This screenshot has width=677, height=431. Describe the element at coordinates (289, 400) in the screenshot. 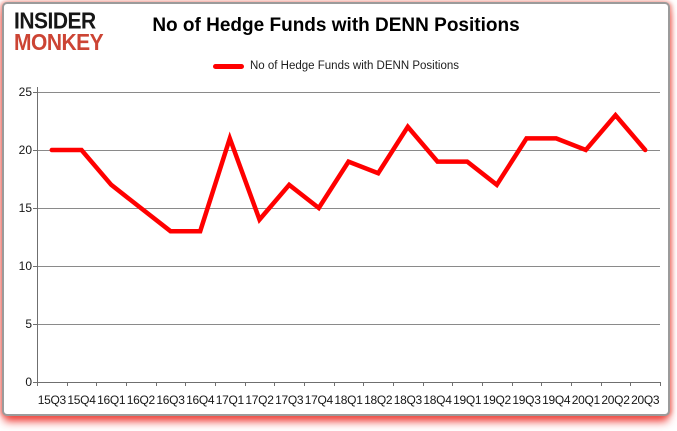

I see `x-axis-label-17Q3: 17Q3` at that location.